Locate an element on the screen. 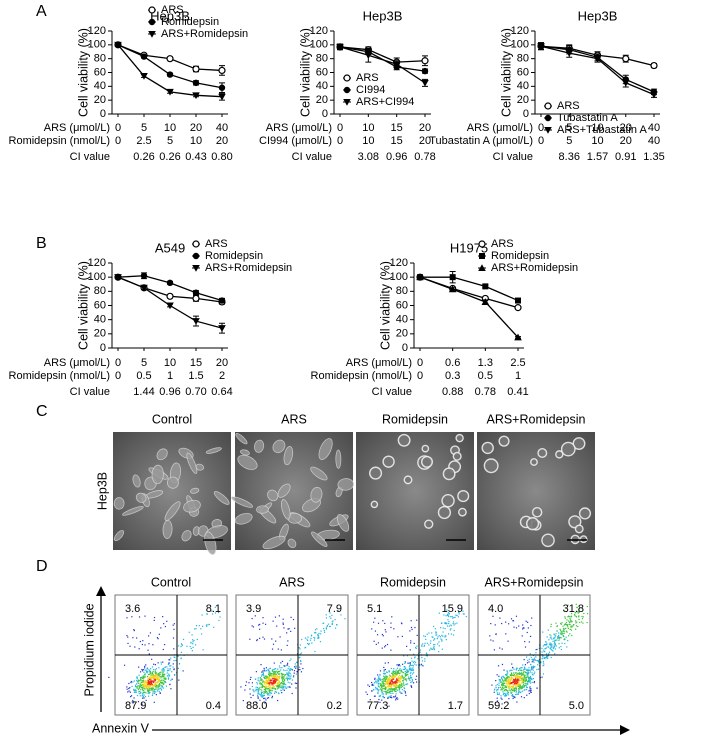 The image size is (703, 738). marker is located at coordinates (170, 283).